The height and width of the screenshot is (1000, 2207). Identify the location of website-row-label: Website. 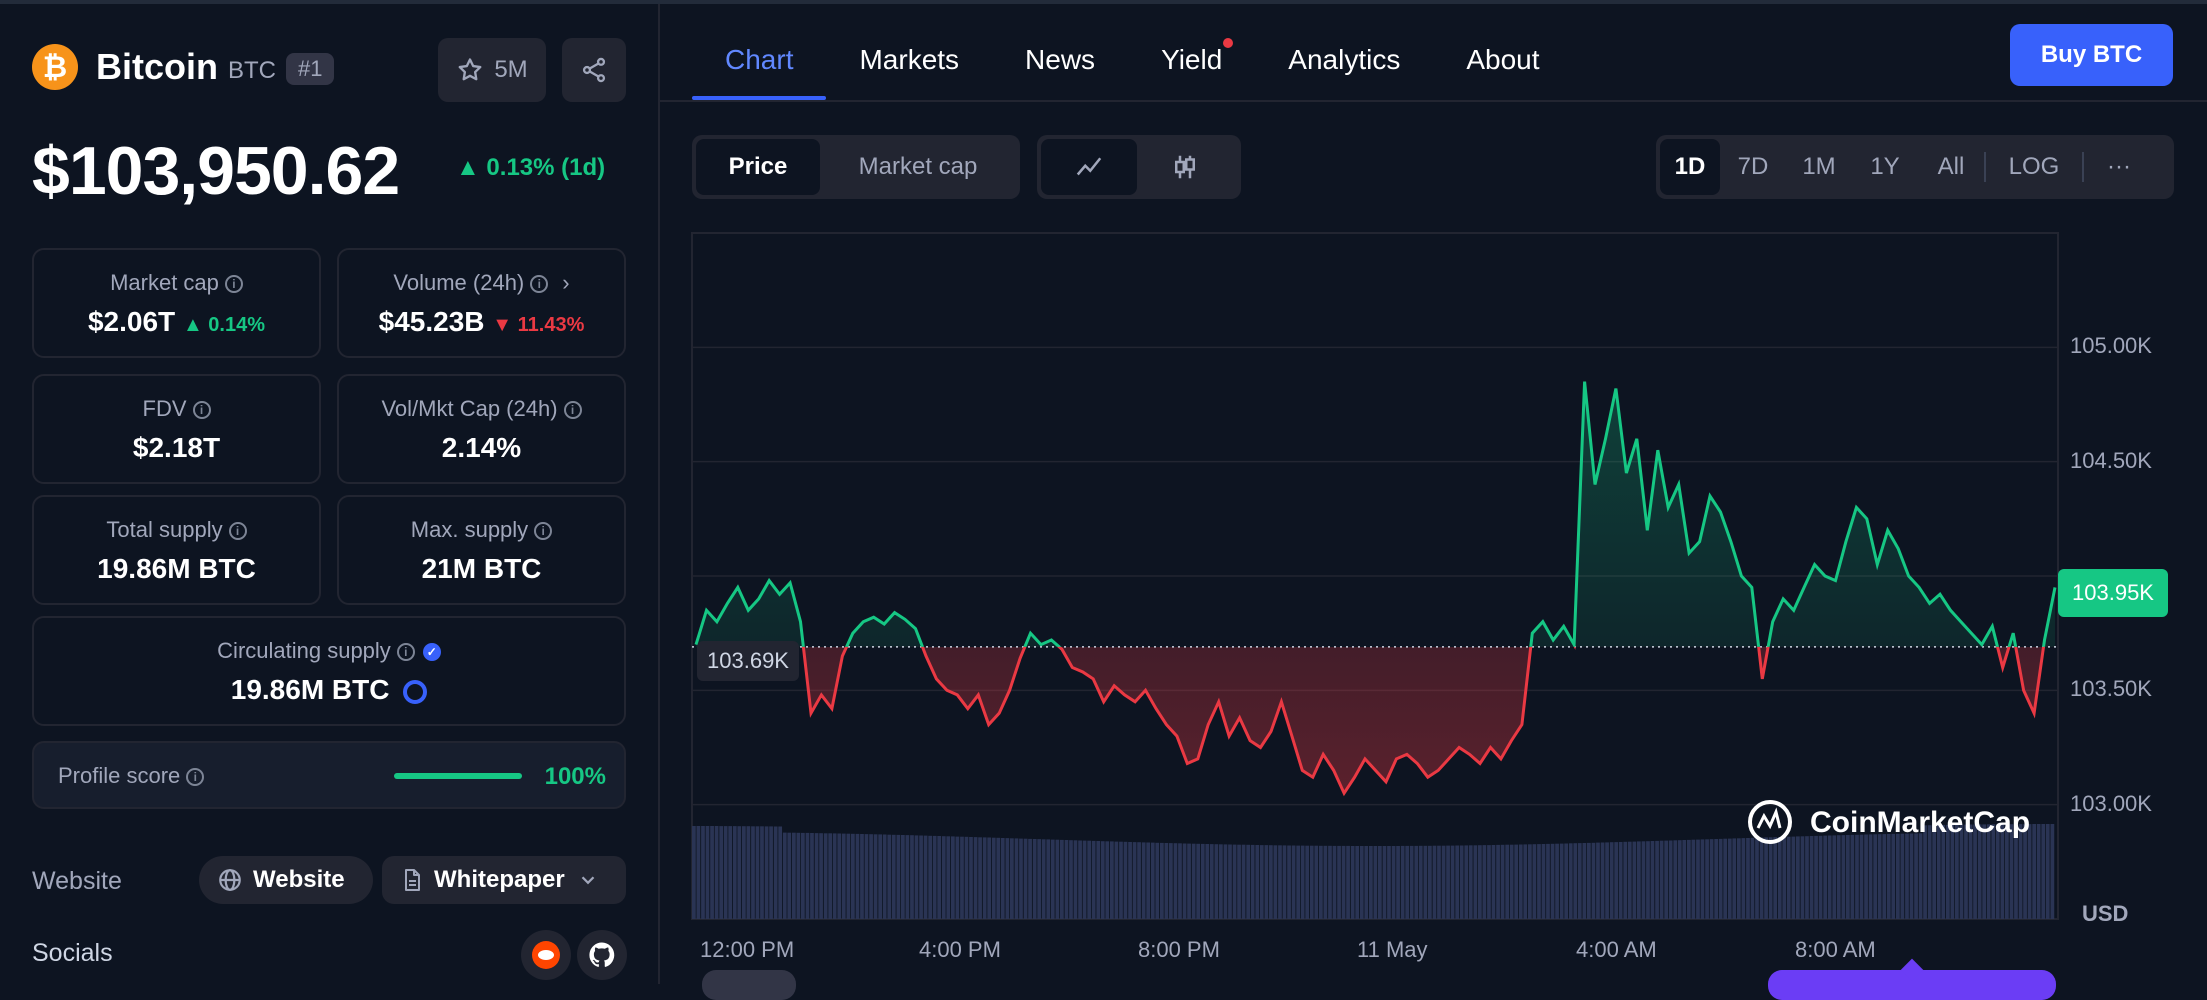
(77, 881).